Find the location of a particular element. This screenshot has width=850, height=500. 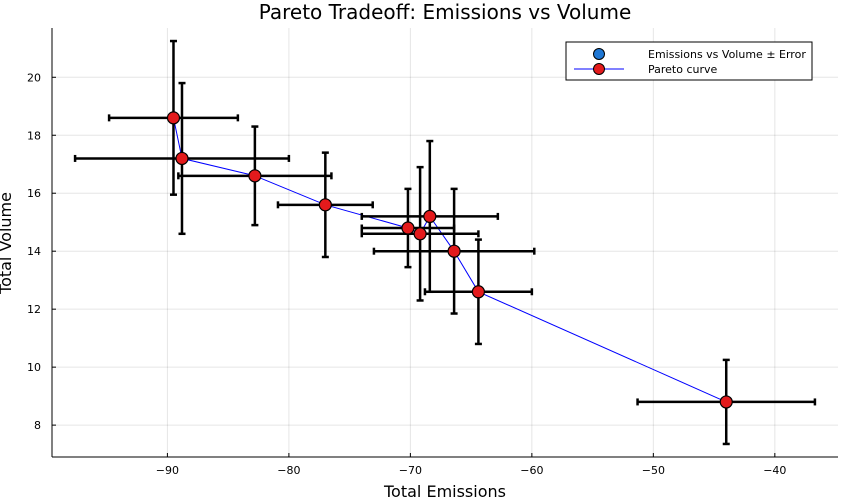

x-axis-label: Total Emissions is located at coordinates (444, 491).